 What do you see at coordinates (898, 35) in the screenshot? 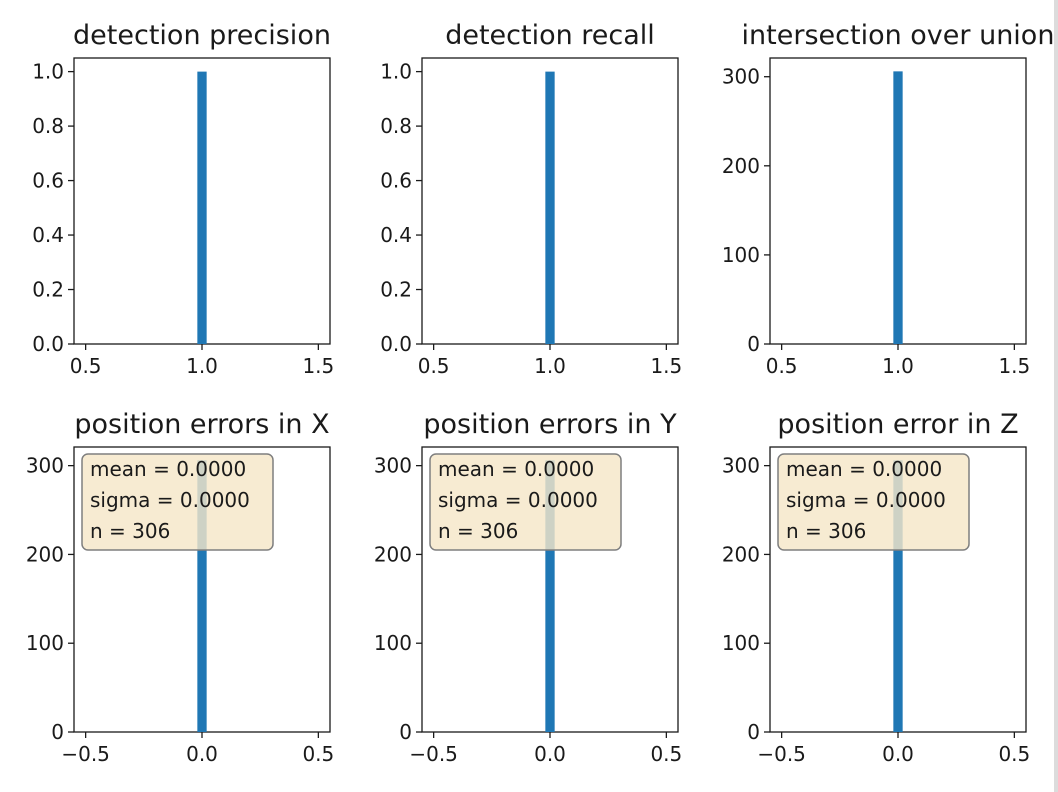
I see `panel-title: intersection over union` at bounding box center [898, 35].